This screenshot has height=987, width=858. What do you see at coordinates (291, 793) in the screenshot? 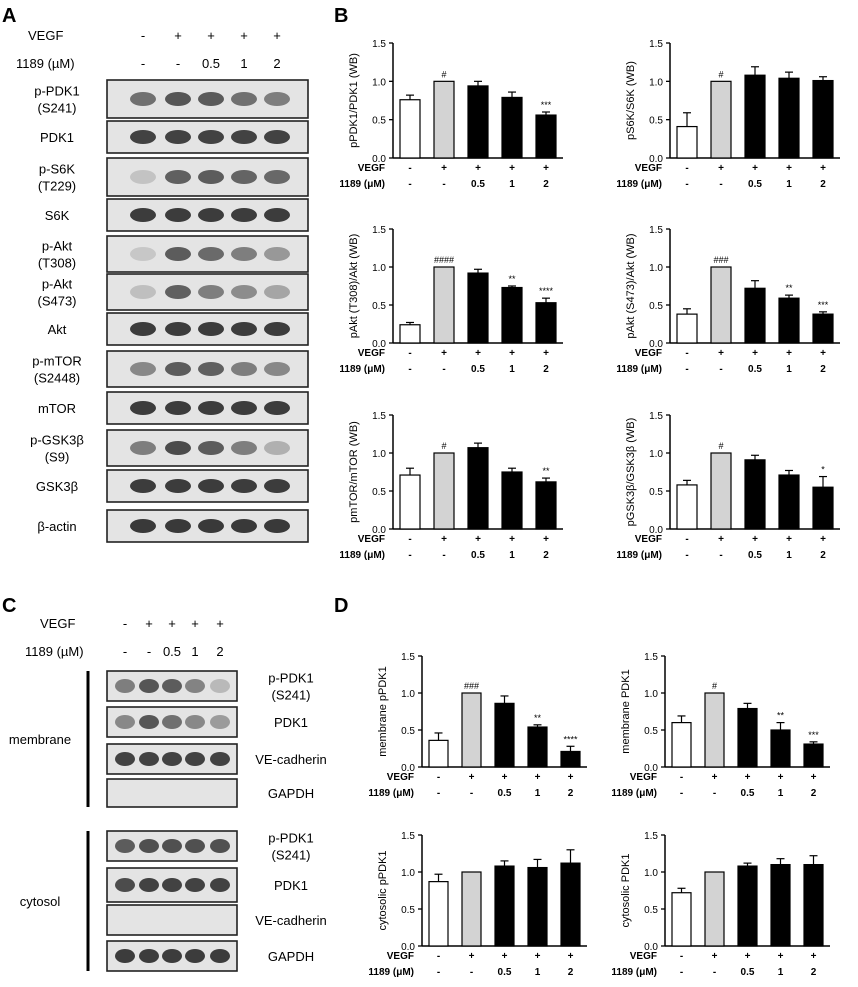
I see `label-line: GAPDH` at bounding box center [291, 793].